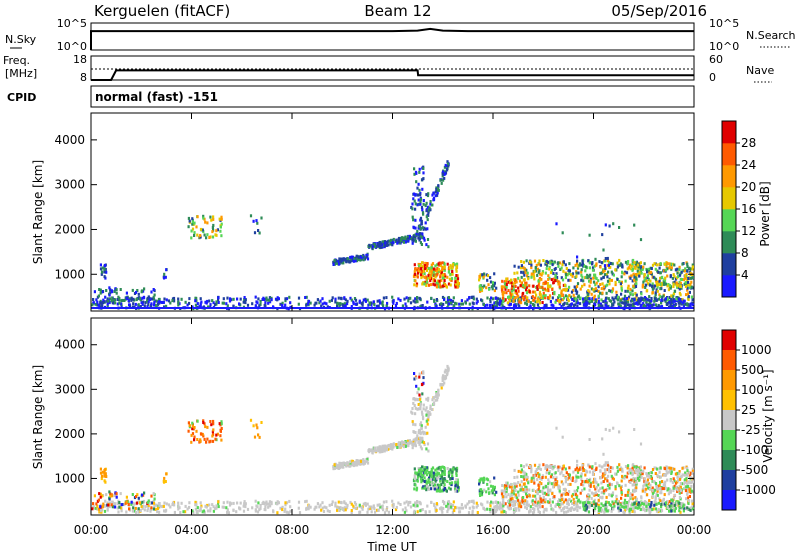  What do you see at coordinates (392, 96) in the screenshot?
I see `cpid-frame` at bounding box center [392, 96].